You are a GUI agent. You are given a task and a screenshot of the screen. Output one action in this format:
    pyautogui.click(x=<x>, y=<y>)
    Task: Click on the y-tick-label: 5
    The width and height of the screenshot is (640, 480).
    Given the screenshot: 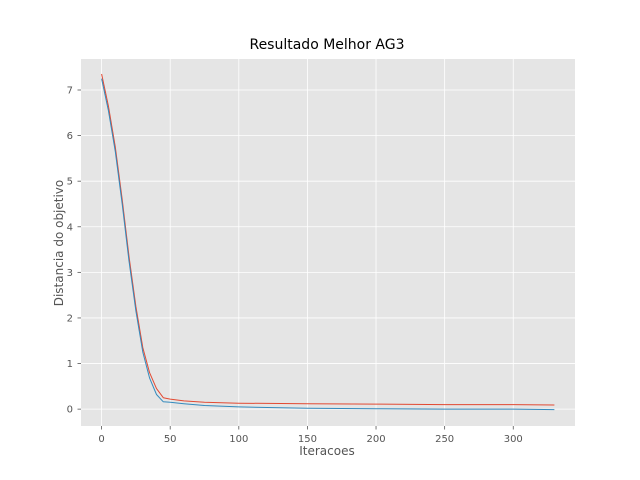 What is the action you would take?
    pyautogui.click(x=70, y=182)
    